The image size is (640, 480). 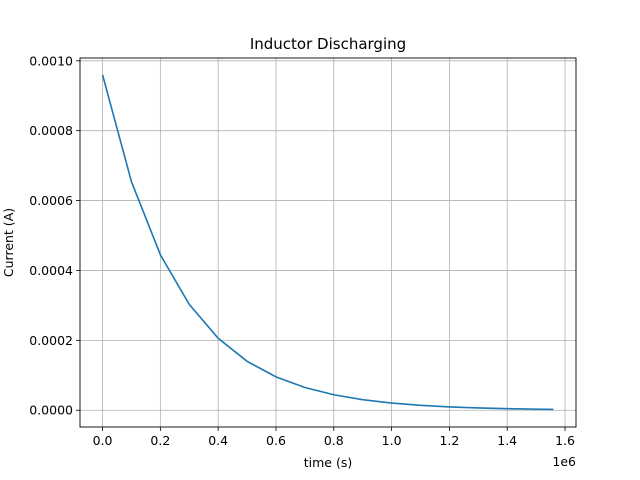 What do you see at coordinates (51, 130) in the screenshot?
I see `y-tick-label: 0.0008` at bounding box center [51, 130].